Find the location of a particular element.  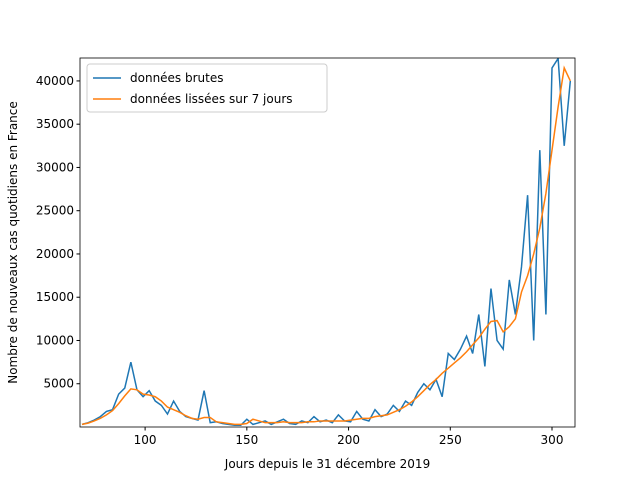

x-tick-label: 250 is located at coordinates (450, 440).